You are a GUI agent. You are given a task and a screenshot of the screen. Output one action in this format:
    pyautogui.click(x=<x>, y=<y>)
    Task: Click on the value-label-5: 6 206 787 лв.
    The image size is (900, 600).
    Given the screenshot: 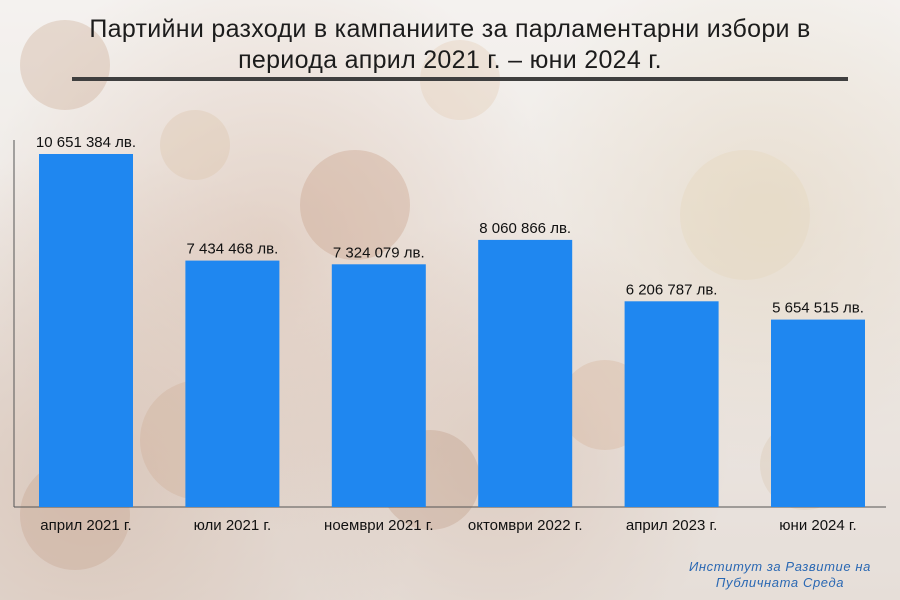 What is the action you would take?
    pyautogui.click(x=672, y=289)
    